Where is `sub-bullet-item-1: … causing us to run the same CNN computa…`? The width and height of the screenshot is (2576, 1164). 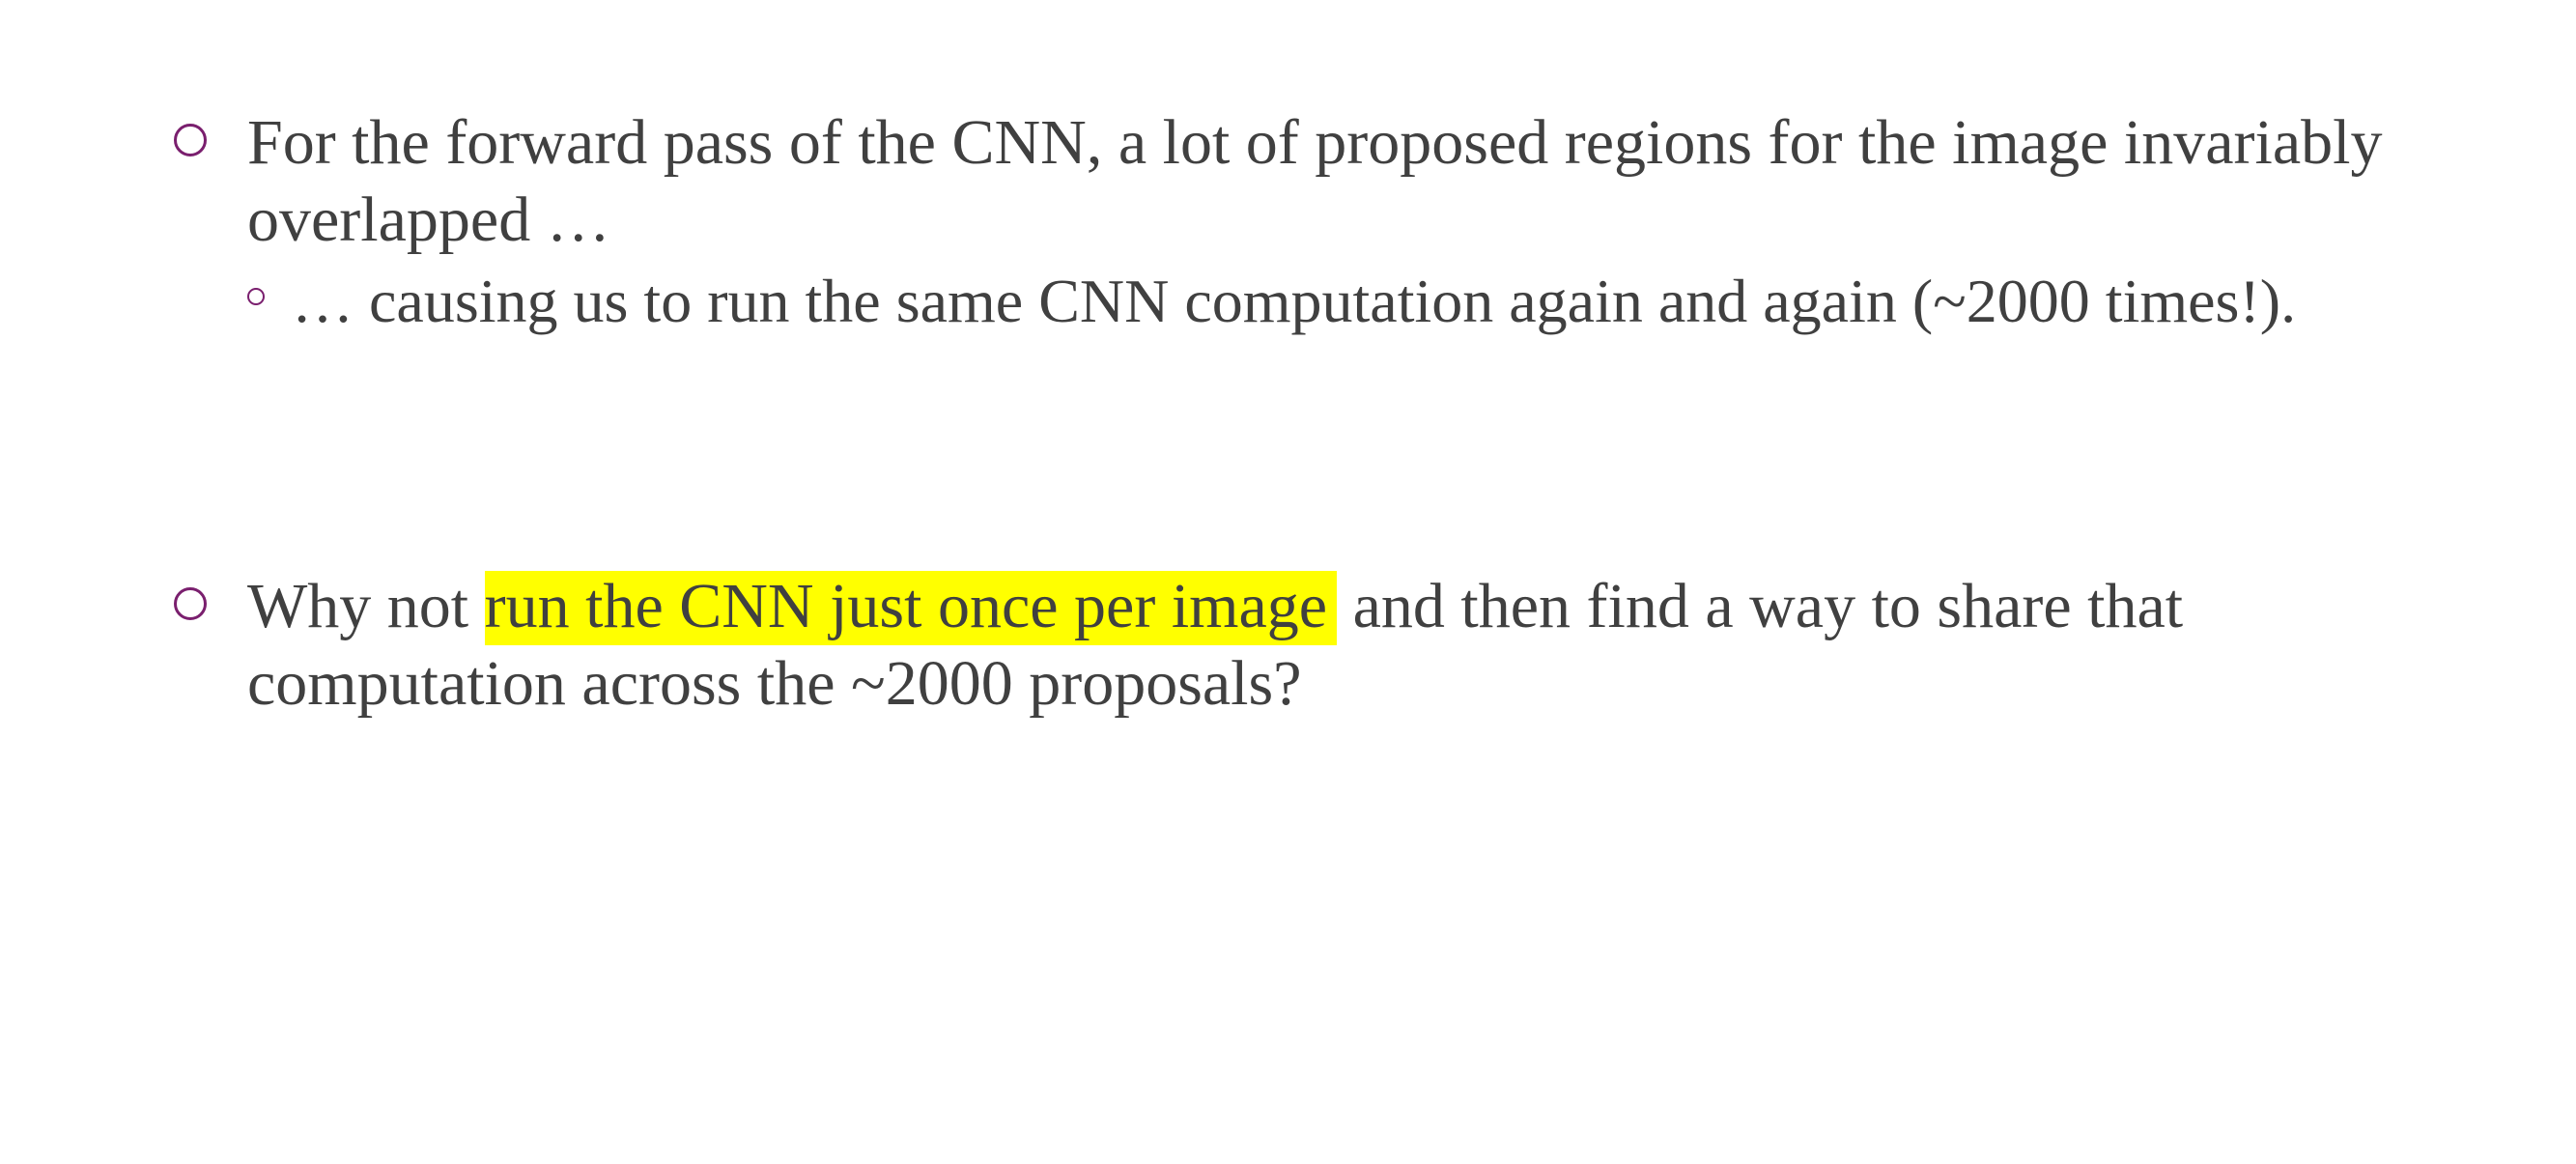 sub-bullet-item-1: … causing us to run the same CNN computa… is located at coordinates (1340, 302).